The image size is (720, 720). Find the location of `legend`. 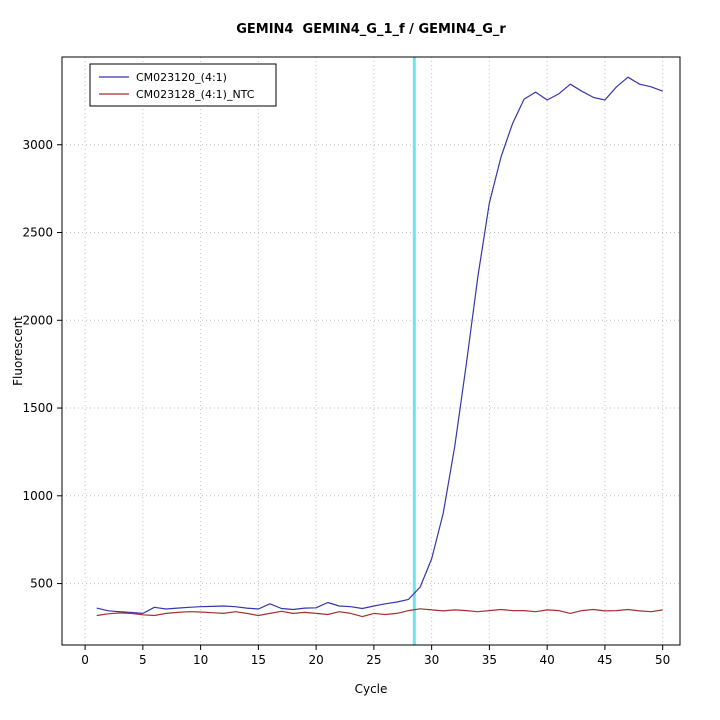

legend is located at coordinates (183, 85).